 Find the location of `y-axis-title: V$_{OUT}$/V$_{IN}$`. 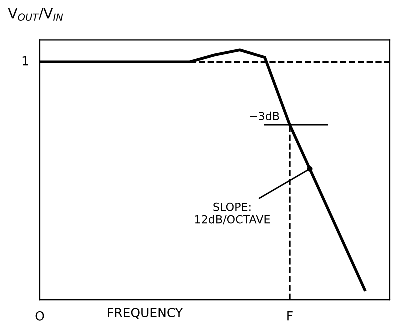

y-axis-title: V$_{OUT}$/V$_{IN}$ is located at coordinates (36, 15).